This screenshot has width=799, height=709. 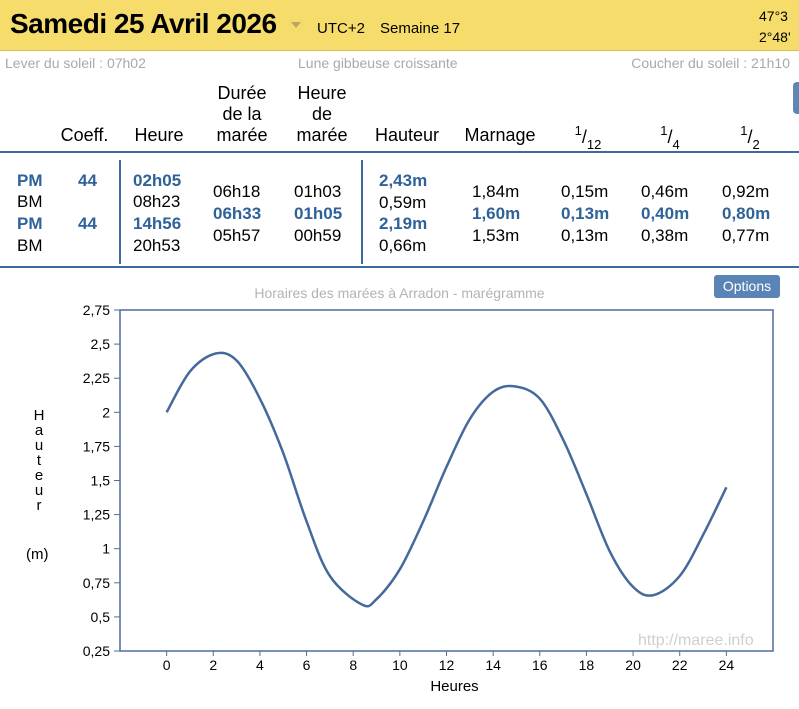 What do you see at coordinates (500, 135) in the screenshot?
I see `col-header-marnage: Marnage` at bounding box center [500, 135].